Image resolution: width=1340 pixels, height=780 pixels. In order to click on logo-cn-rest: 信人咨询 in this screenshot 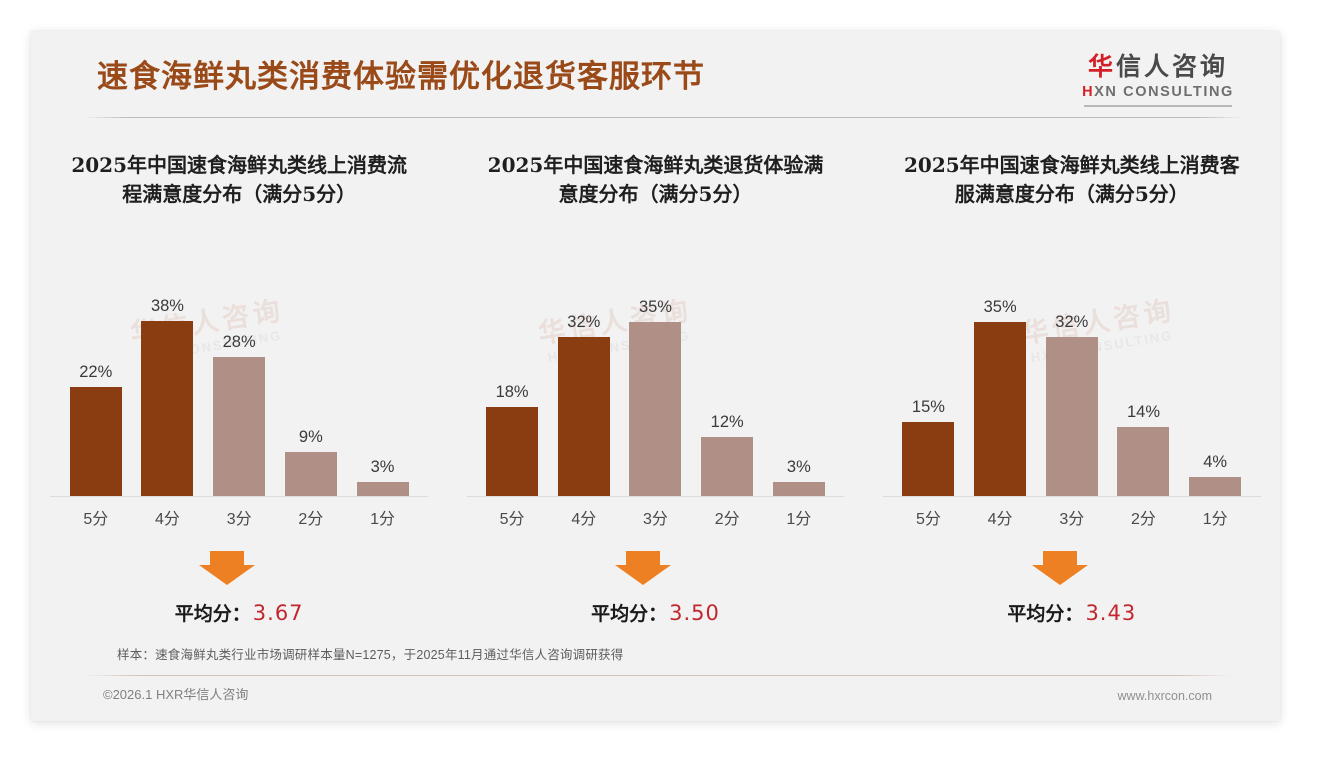, I will do `click(1172, 66)`.